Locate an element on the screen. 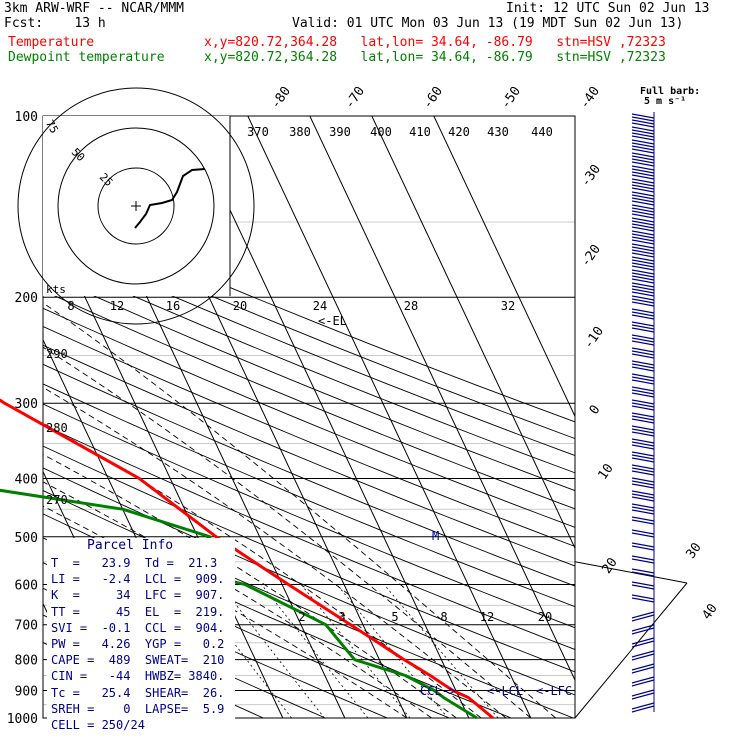 The image size is (740, 740). hodo-axis-label-8: 8 is located at coordinates (70, 306).